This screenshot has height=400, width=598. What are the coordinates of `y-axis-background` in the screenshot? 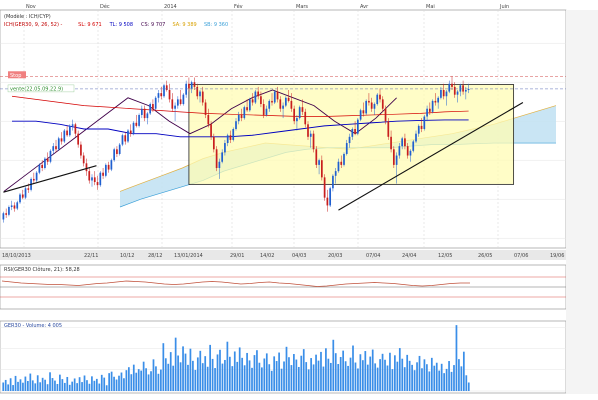 It's located at (582, 202).